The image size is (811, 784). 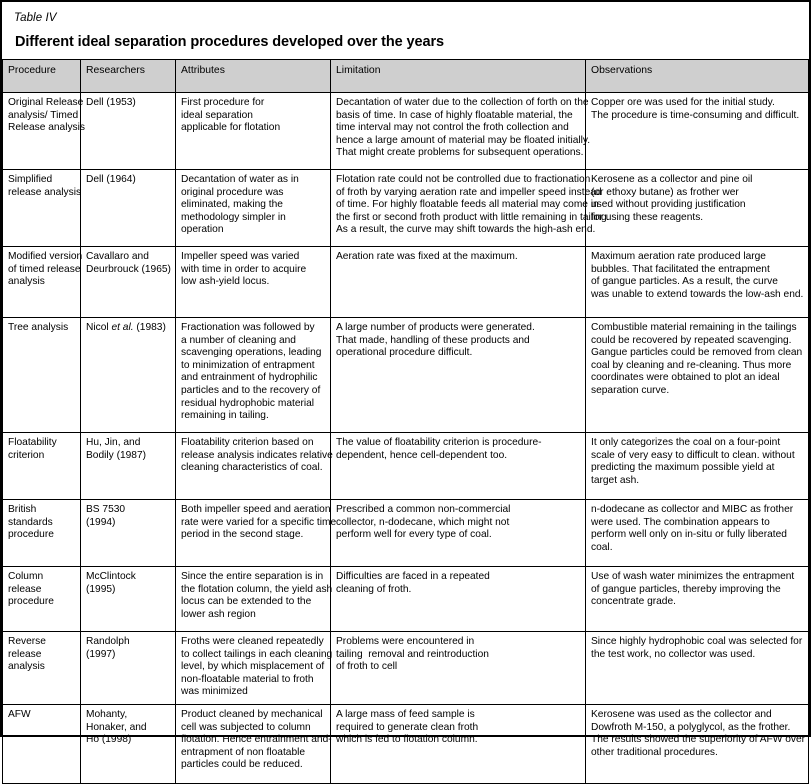 What do you see at coordinates (25, 654) in the screenshot?
I see `cell-line: release` at bounding box center [25, 654].